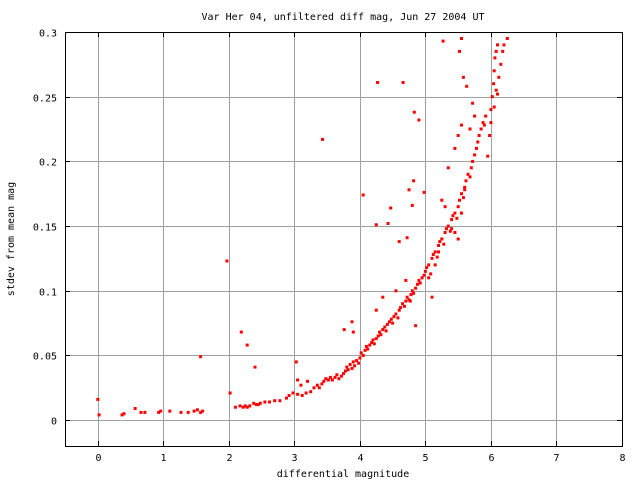 The image size is (640, 480). What do you see at coordinates (54, 422) in the screenshot?
I see `y-tick-label: 0` at bounding box center [54, 422].